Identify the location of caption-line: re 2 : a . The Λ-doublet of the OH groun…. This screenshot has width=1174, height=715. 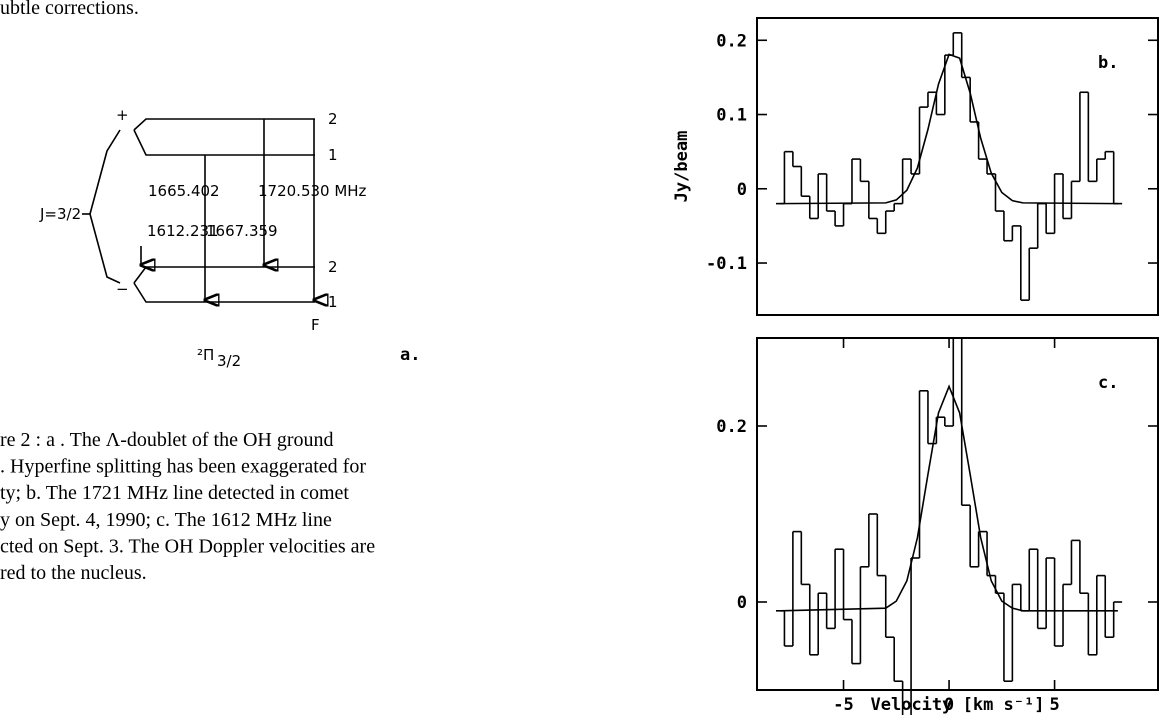
(167, 440).